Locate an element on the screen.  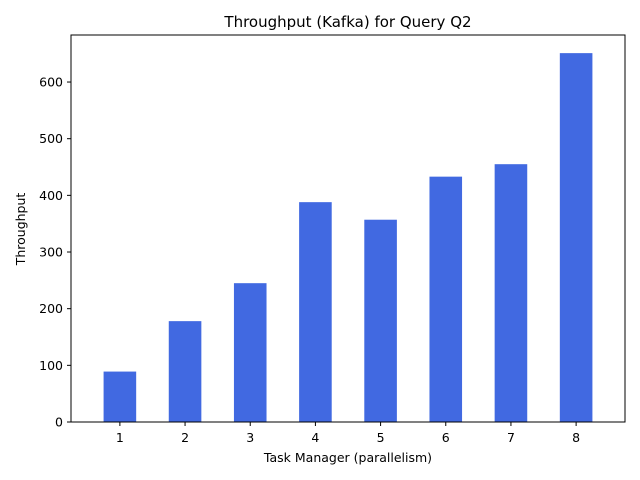
y-axis-label: Throughput is located at coordinates (20, 230).